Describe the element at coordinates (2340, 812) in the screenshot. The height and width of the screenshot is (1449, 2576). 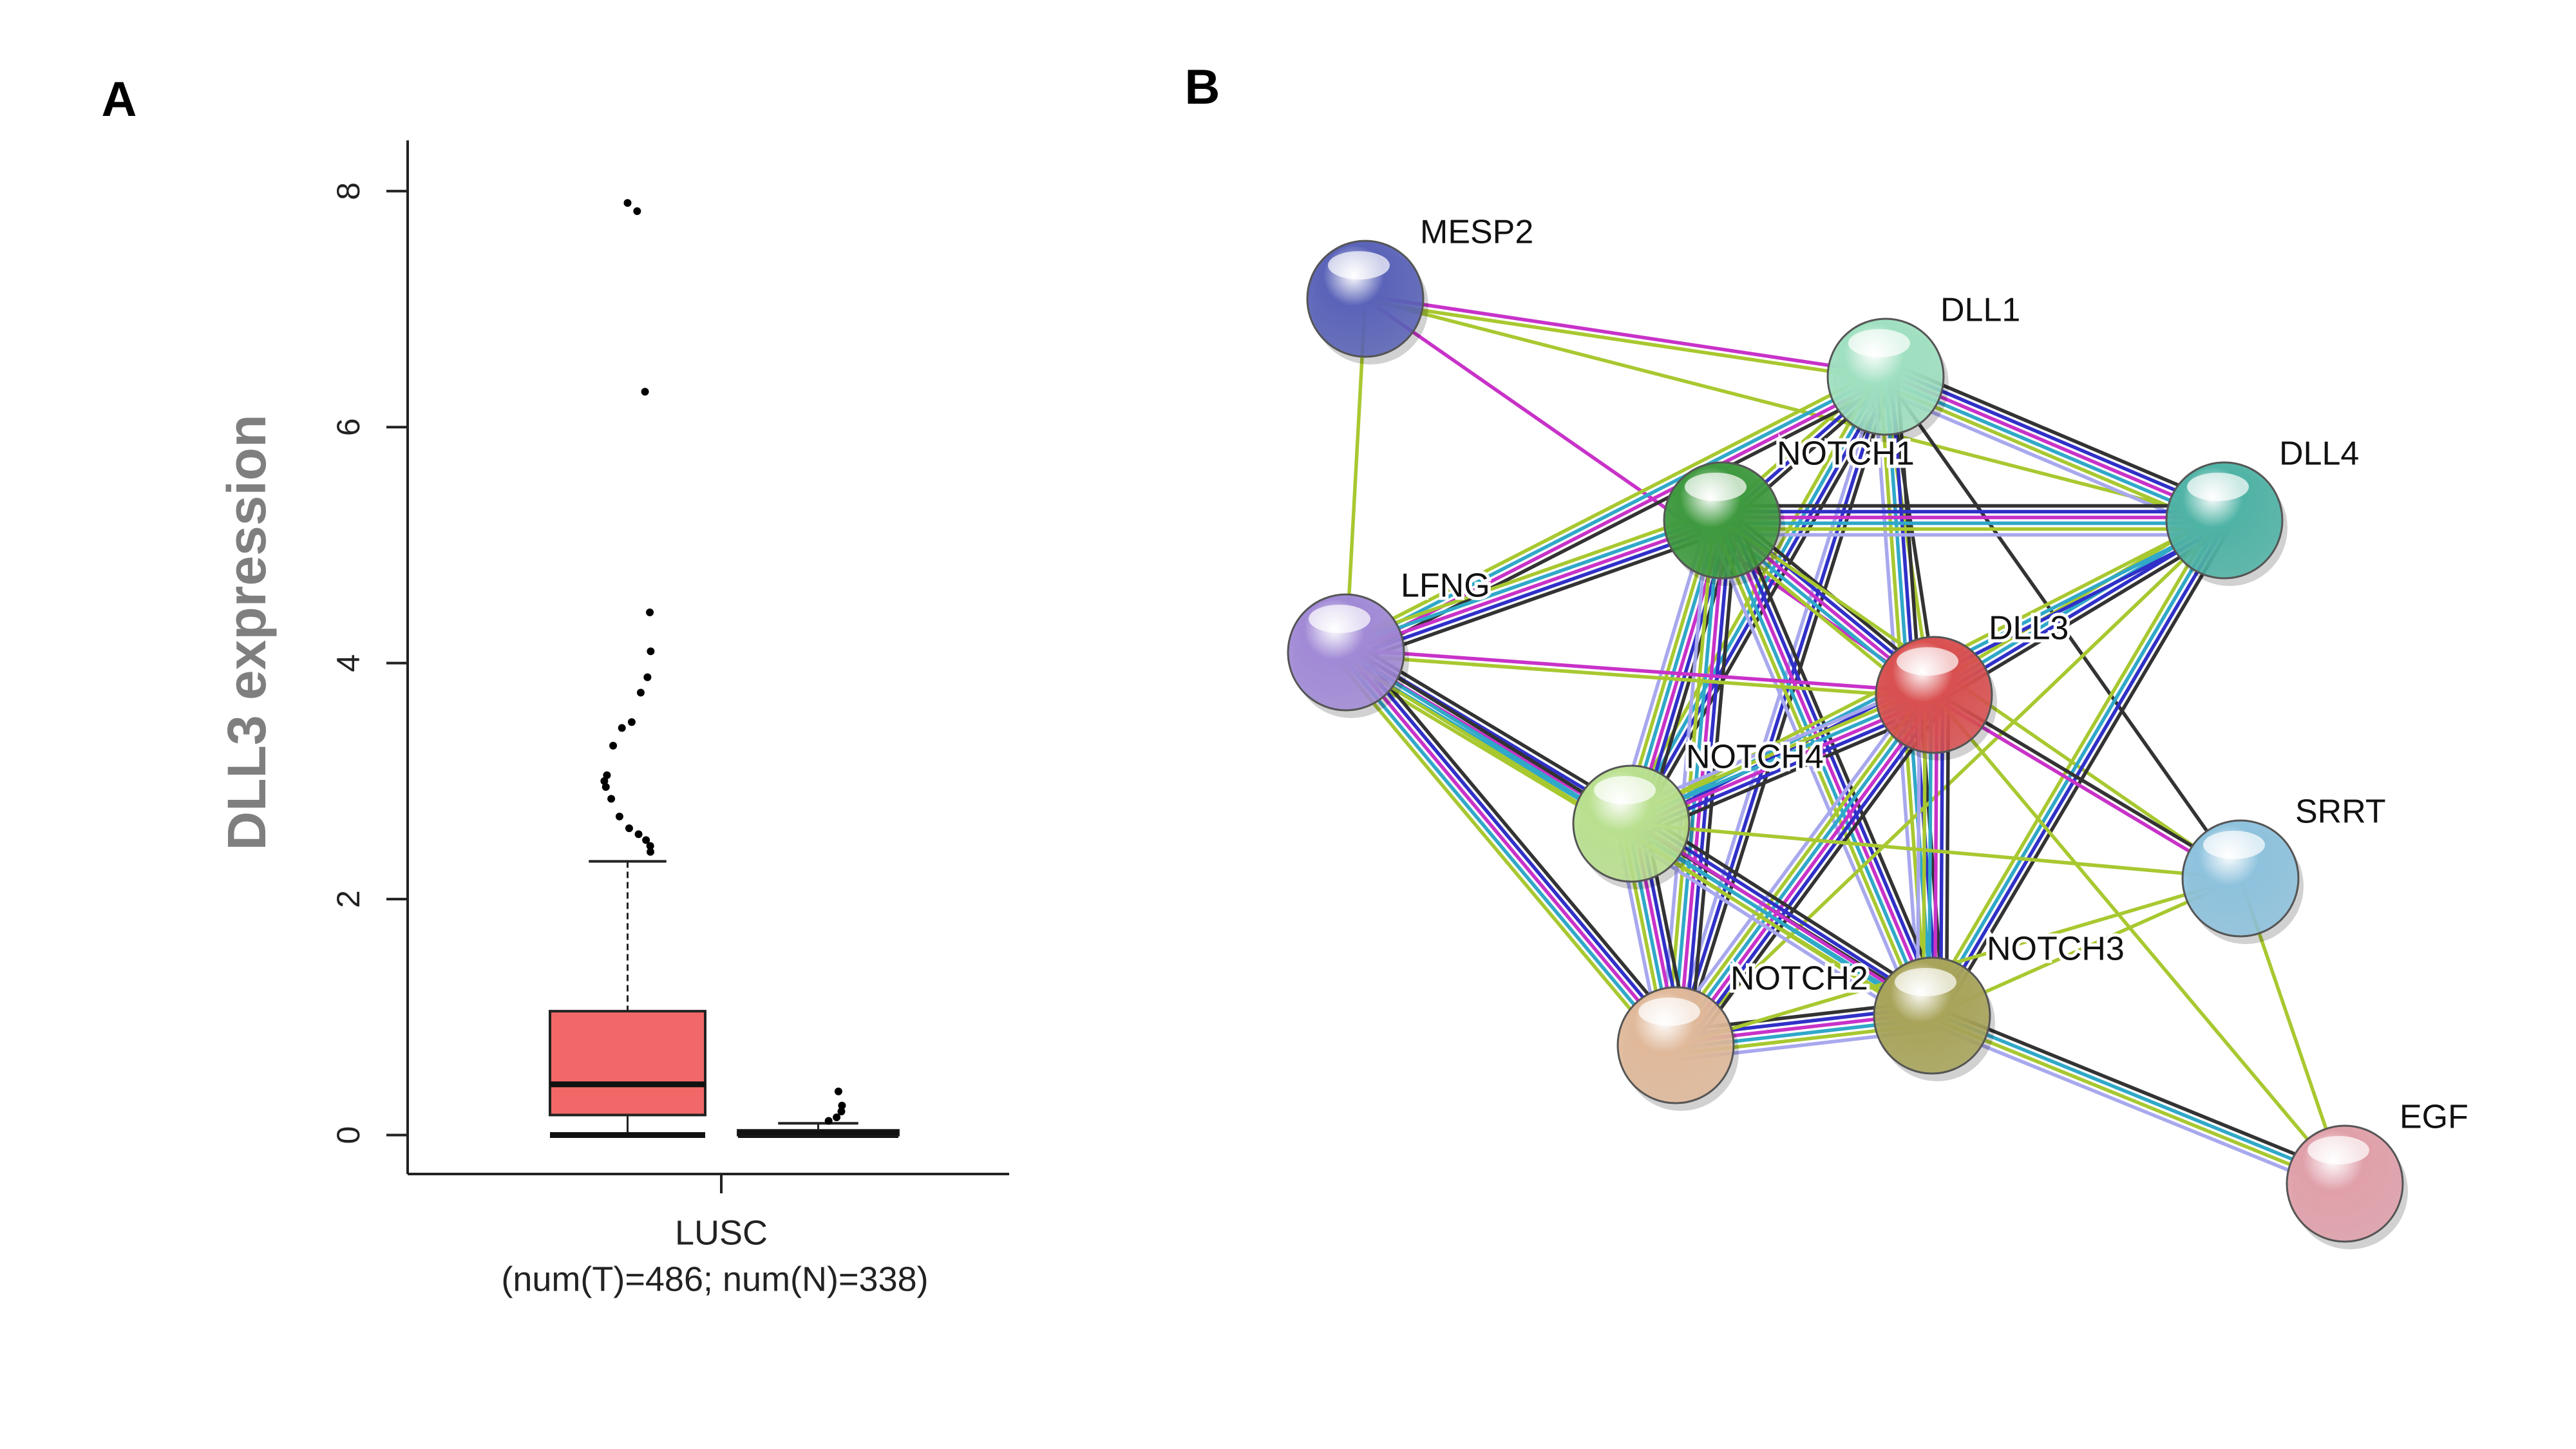
I see `node-label: SRRT` at that location.